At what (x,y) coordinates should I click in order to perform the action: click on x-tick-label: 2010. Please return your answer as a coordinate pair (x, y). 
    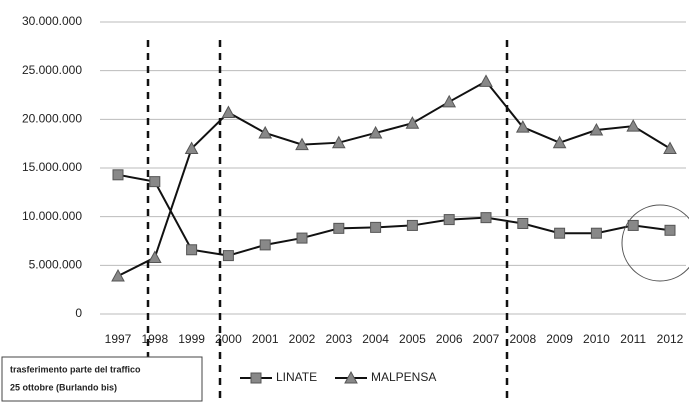
    Looking at the image, I should click on (596, 339).